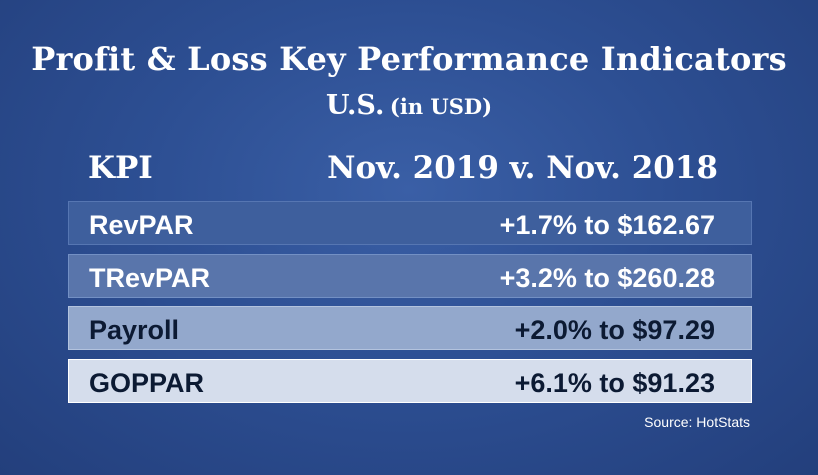  What do you see at coordinates (614, 383) in the screenshot?
I see `kpi-value-goppar: +6.1% to $91.23` at bounding box center [614, 383].